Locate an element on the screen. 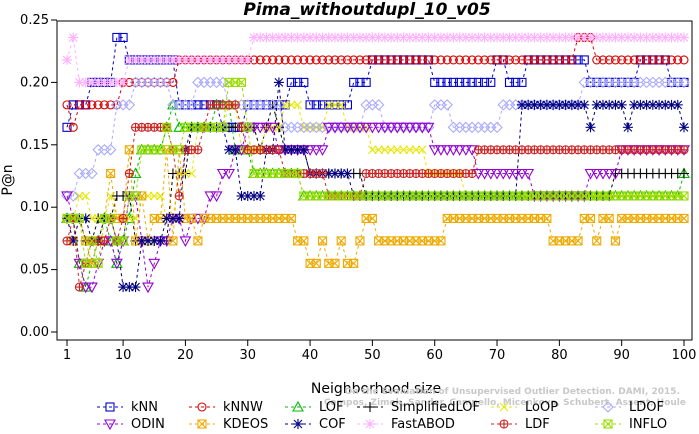 The height and width of the screenshot is (434, 699). legend-item-lof: LOF is located at coordinates (314, 407).